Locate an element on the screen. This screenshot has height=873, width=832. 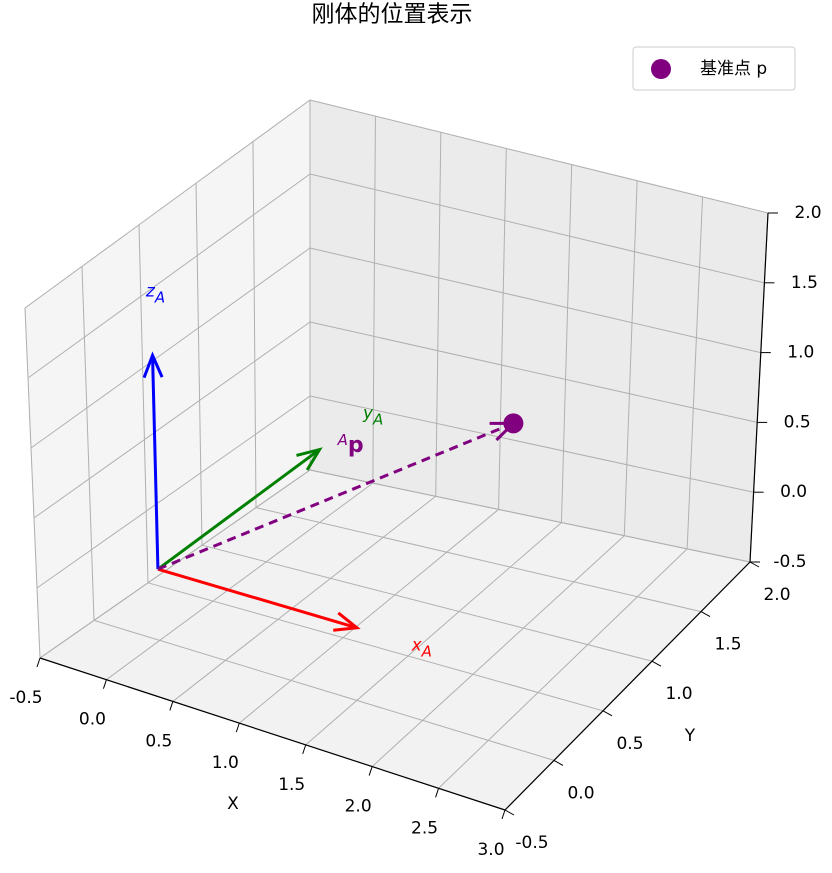
z-tick-label: 2.0 is located at coordinates (807, 213).